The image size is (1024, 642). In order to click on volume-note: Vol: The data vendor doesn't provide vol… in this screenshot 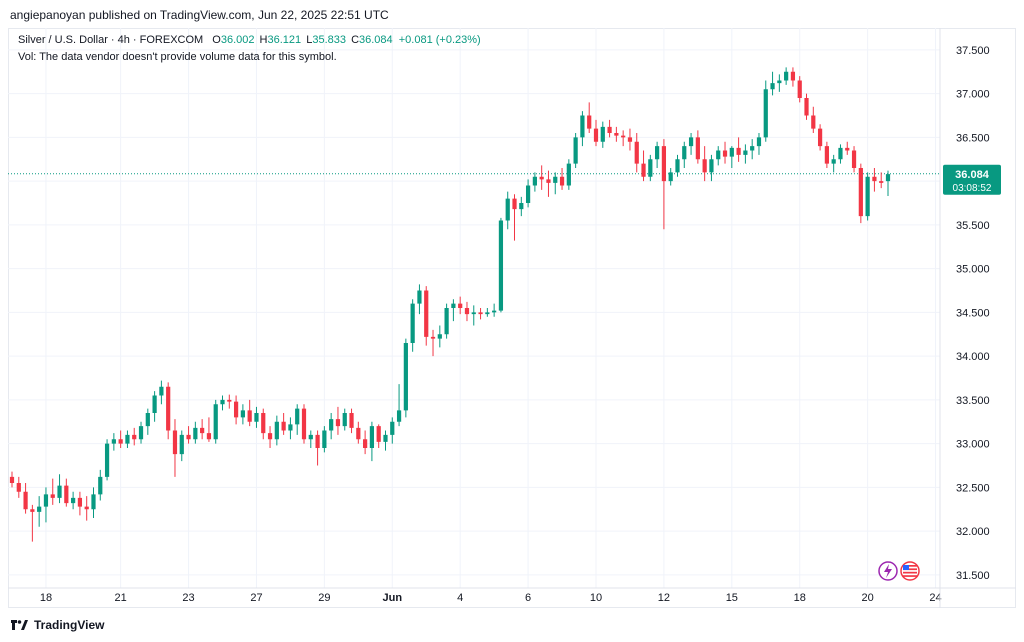, I will do `click(177, 57)`.